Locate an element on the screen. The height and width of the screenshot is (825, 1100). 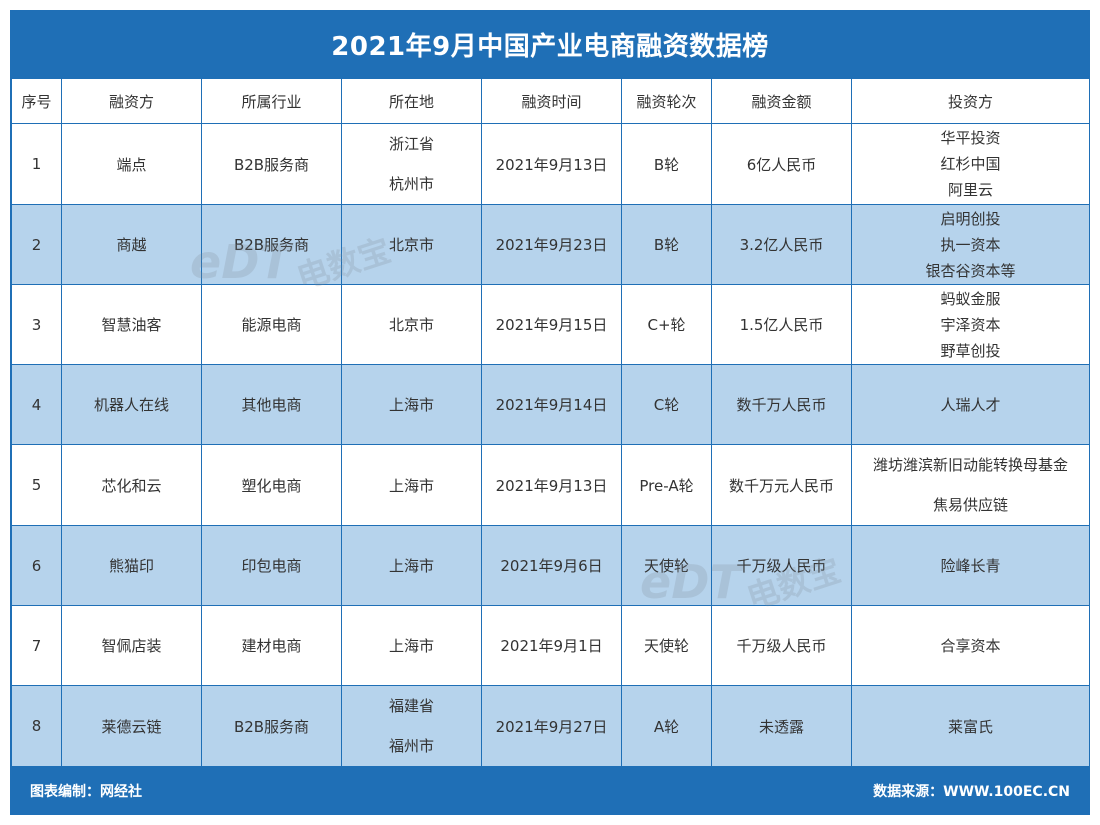
cell-industry: 塑化电商 is located at coordinates (271, 485).